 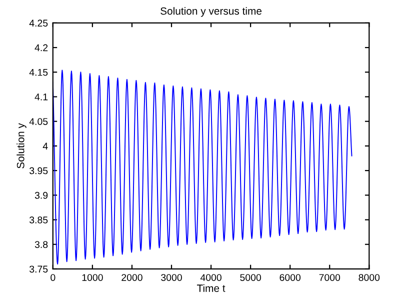 What do you see at coordinates (329, 277) in the screenshot?
I see `x-tick-label: 7000` at bounding box center [329, 277].